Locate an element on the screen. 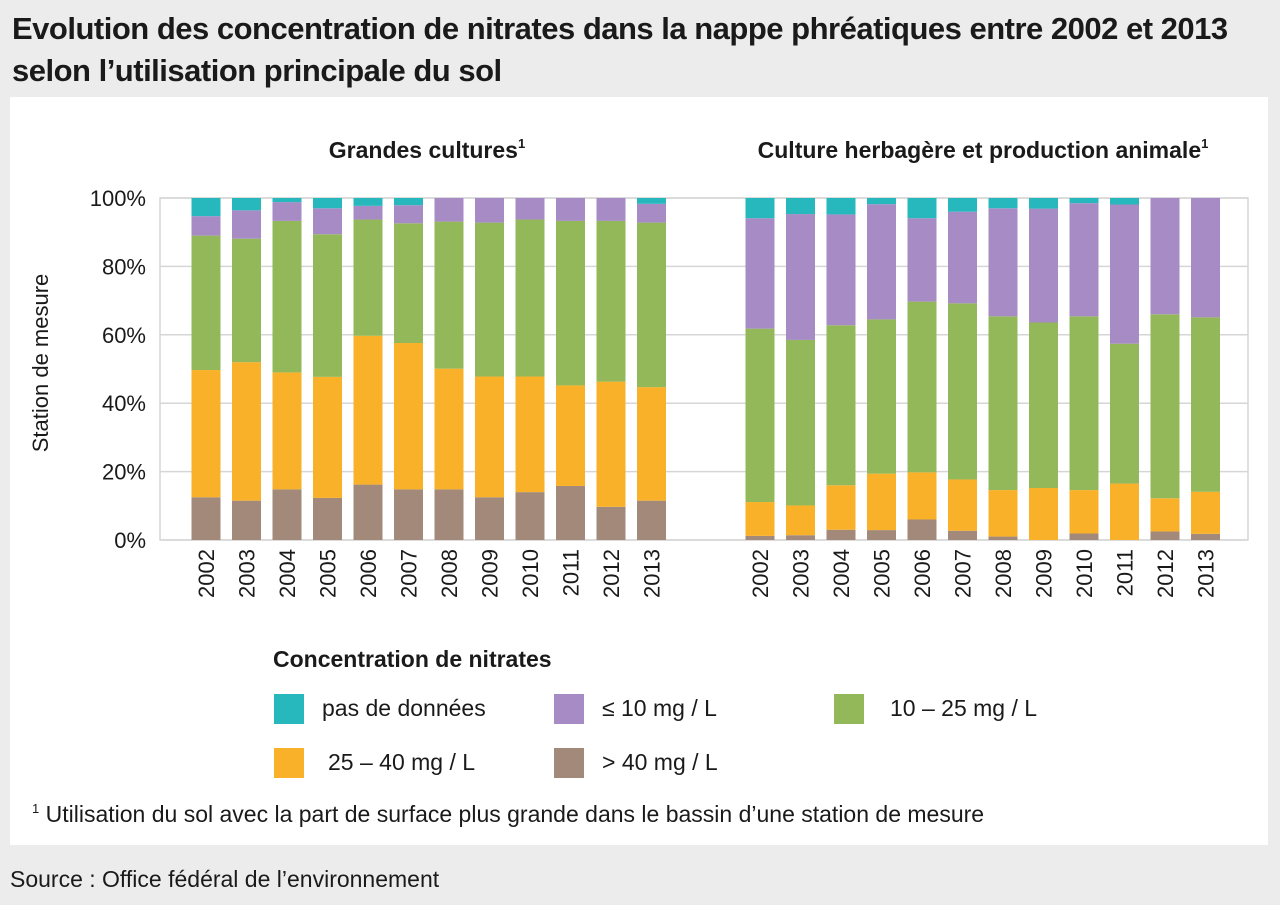 This screenshot has width=1280, height=905. x-tick-label: 2004 is located at coordinates (841, 573).